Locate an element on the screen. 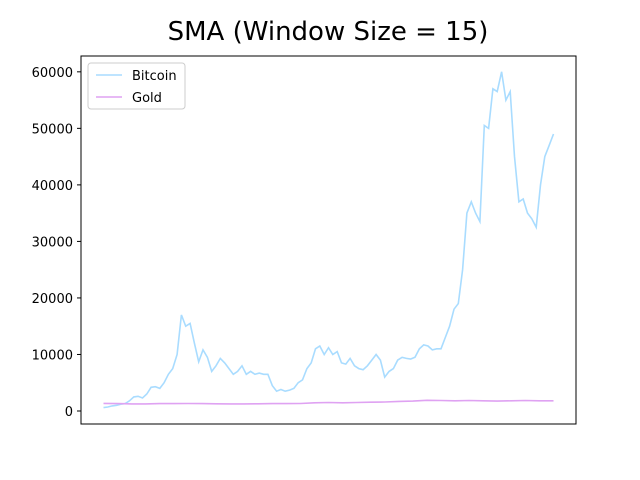  y-tick-label: 0 is located at coordinates (69, 412).